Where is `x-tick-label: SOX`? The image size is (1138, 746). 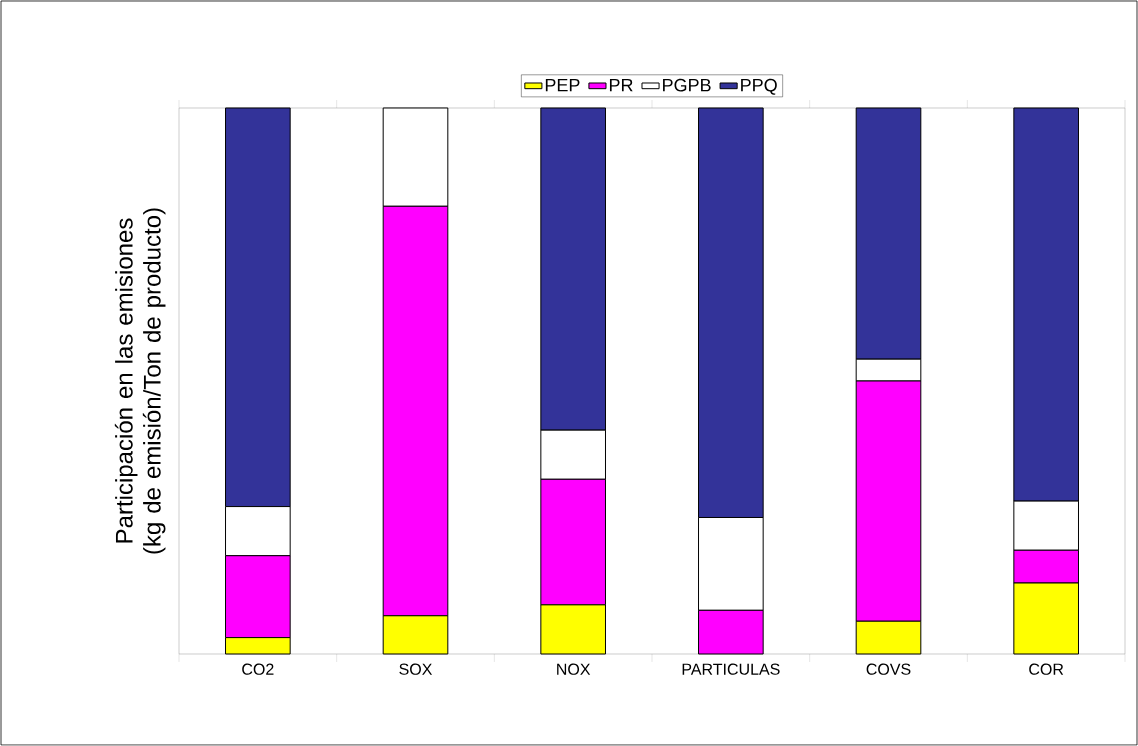 x-tick-label: SOX is located at coordinates (416, 669).